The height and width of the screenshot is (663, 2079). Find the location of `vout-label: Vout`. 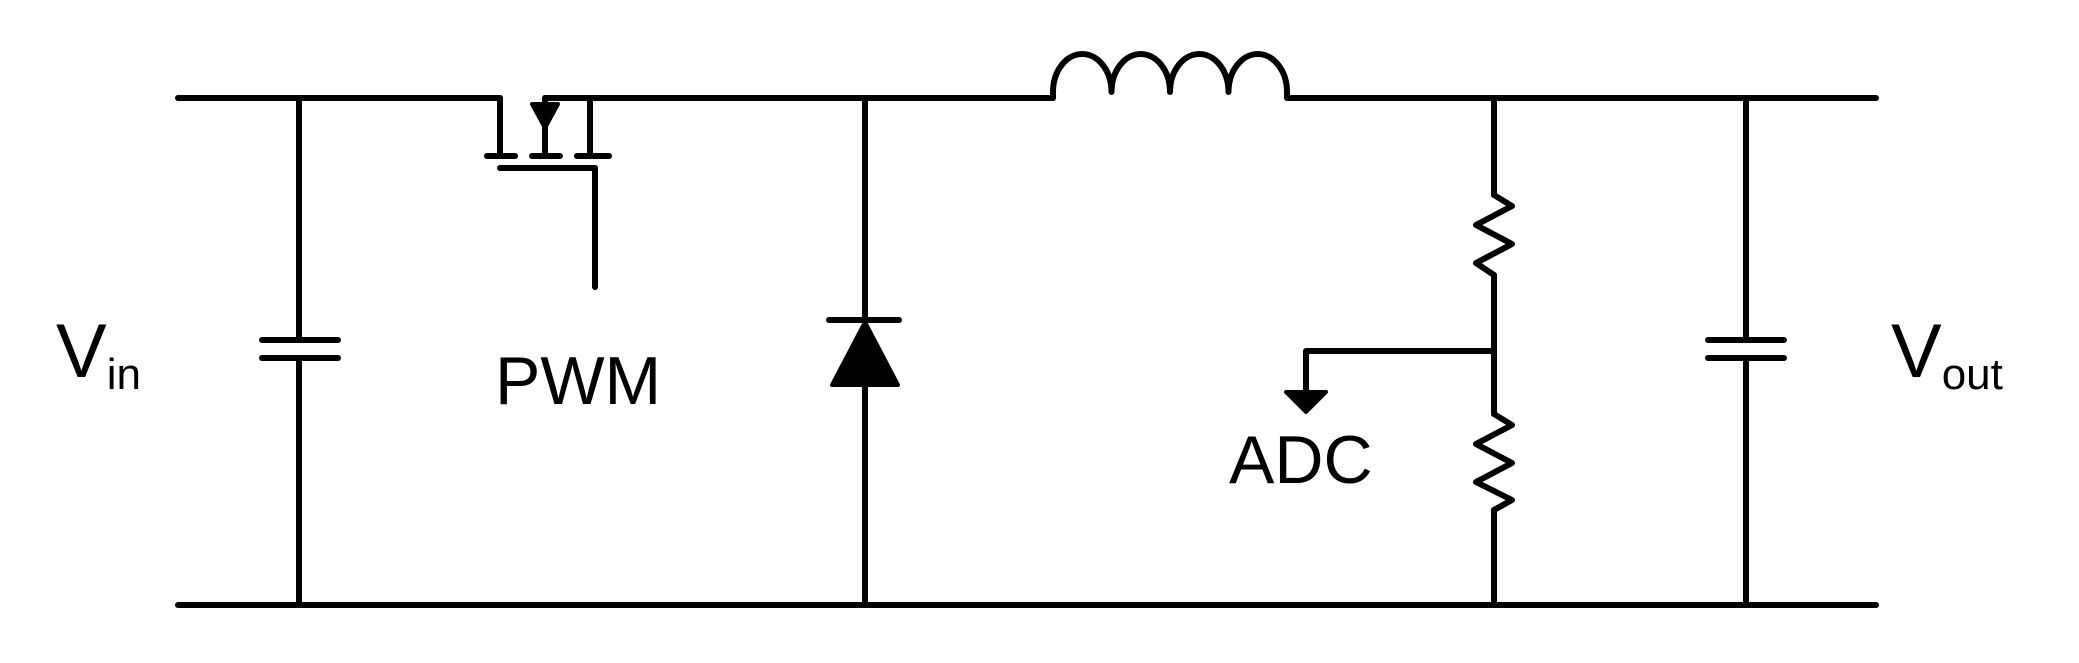

vout-label: Vout is located at coordinates (1947, 354).